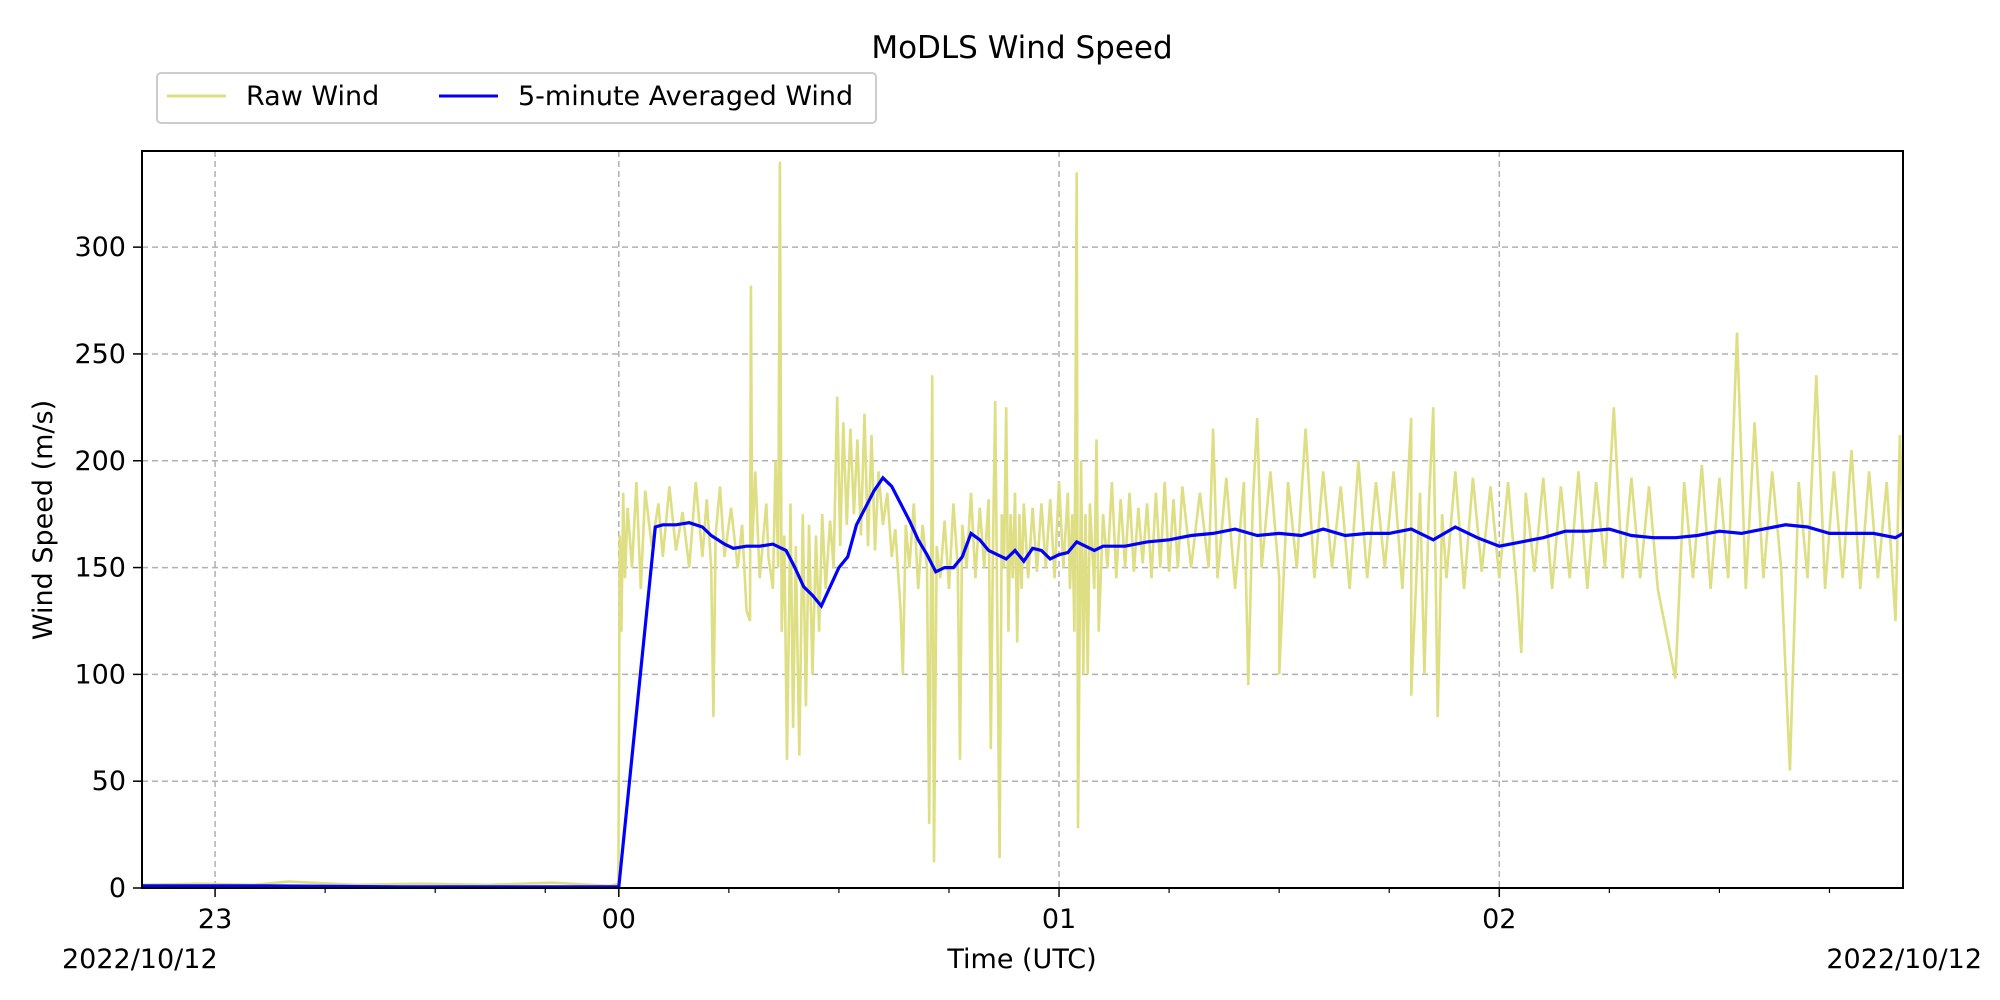 The width and height of the screenshot is (2000, 1000). I want to click on y-tick-label: 200, so click(100, 461).